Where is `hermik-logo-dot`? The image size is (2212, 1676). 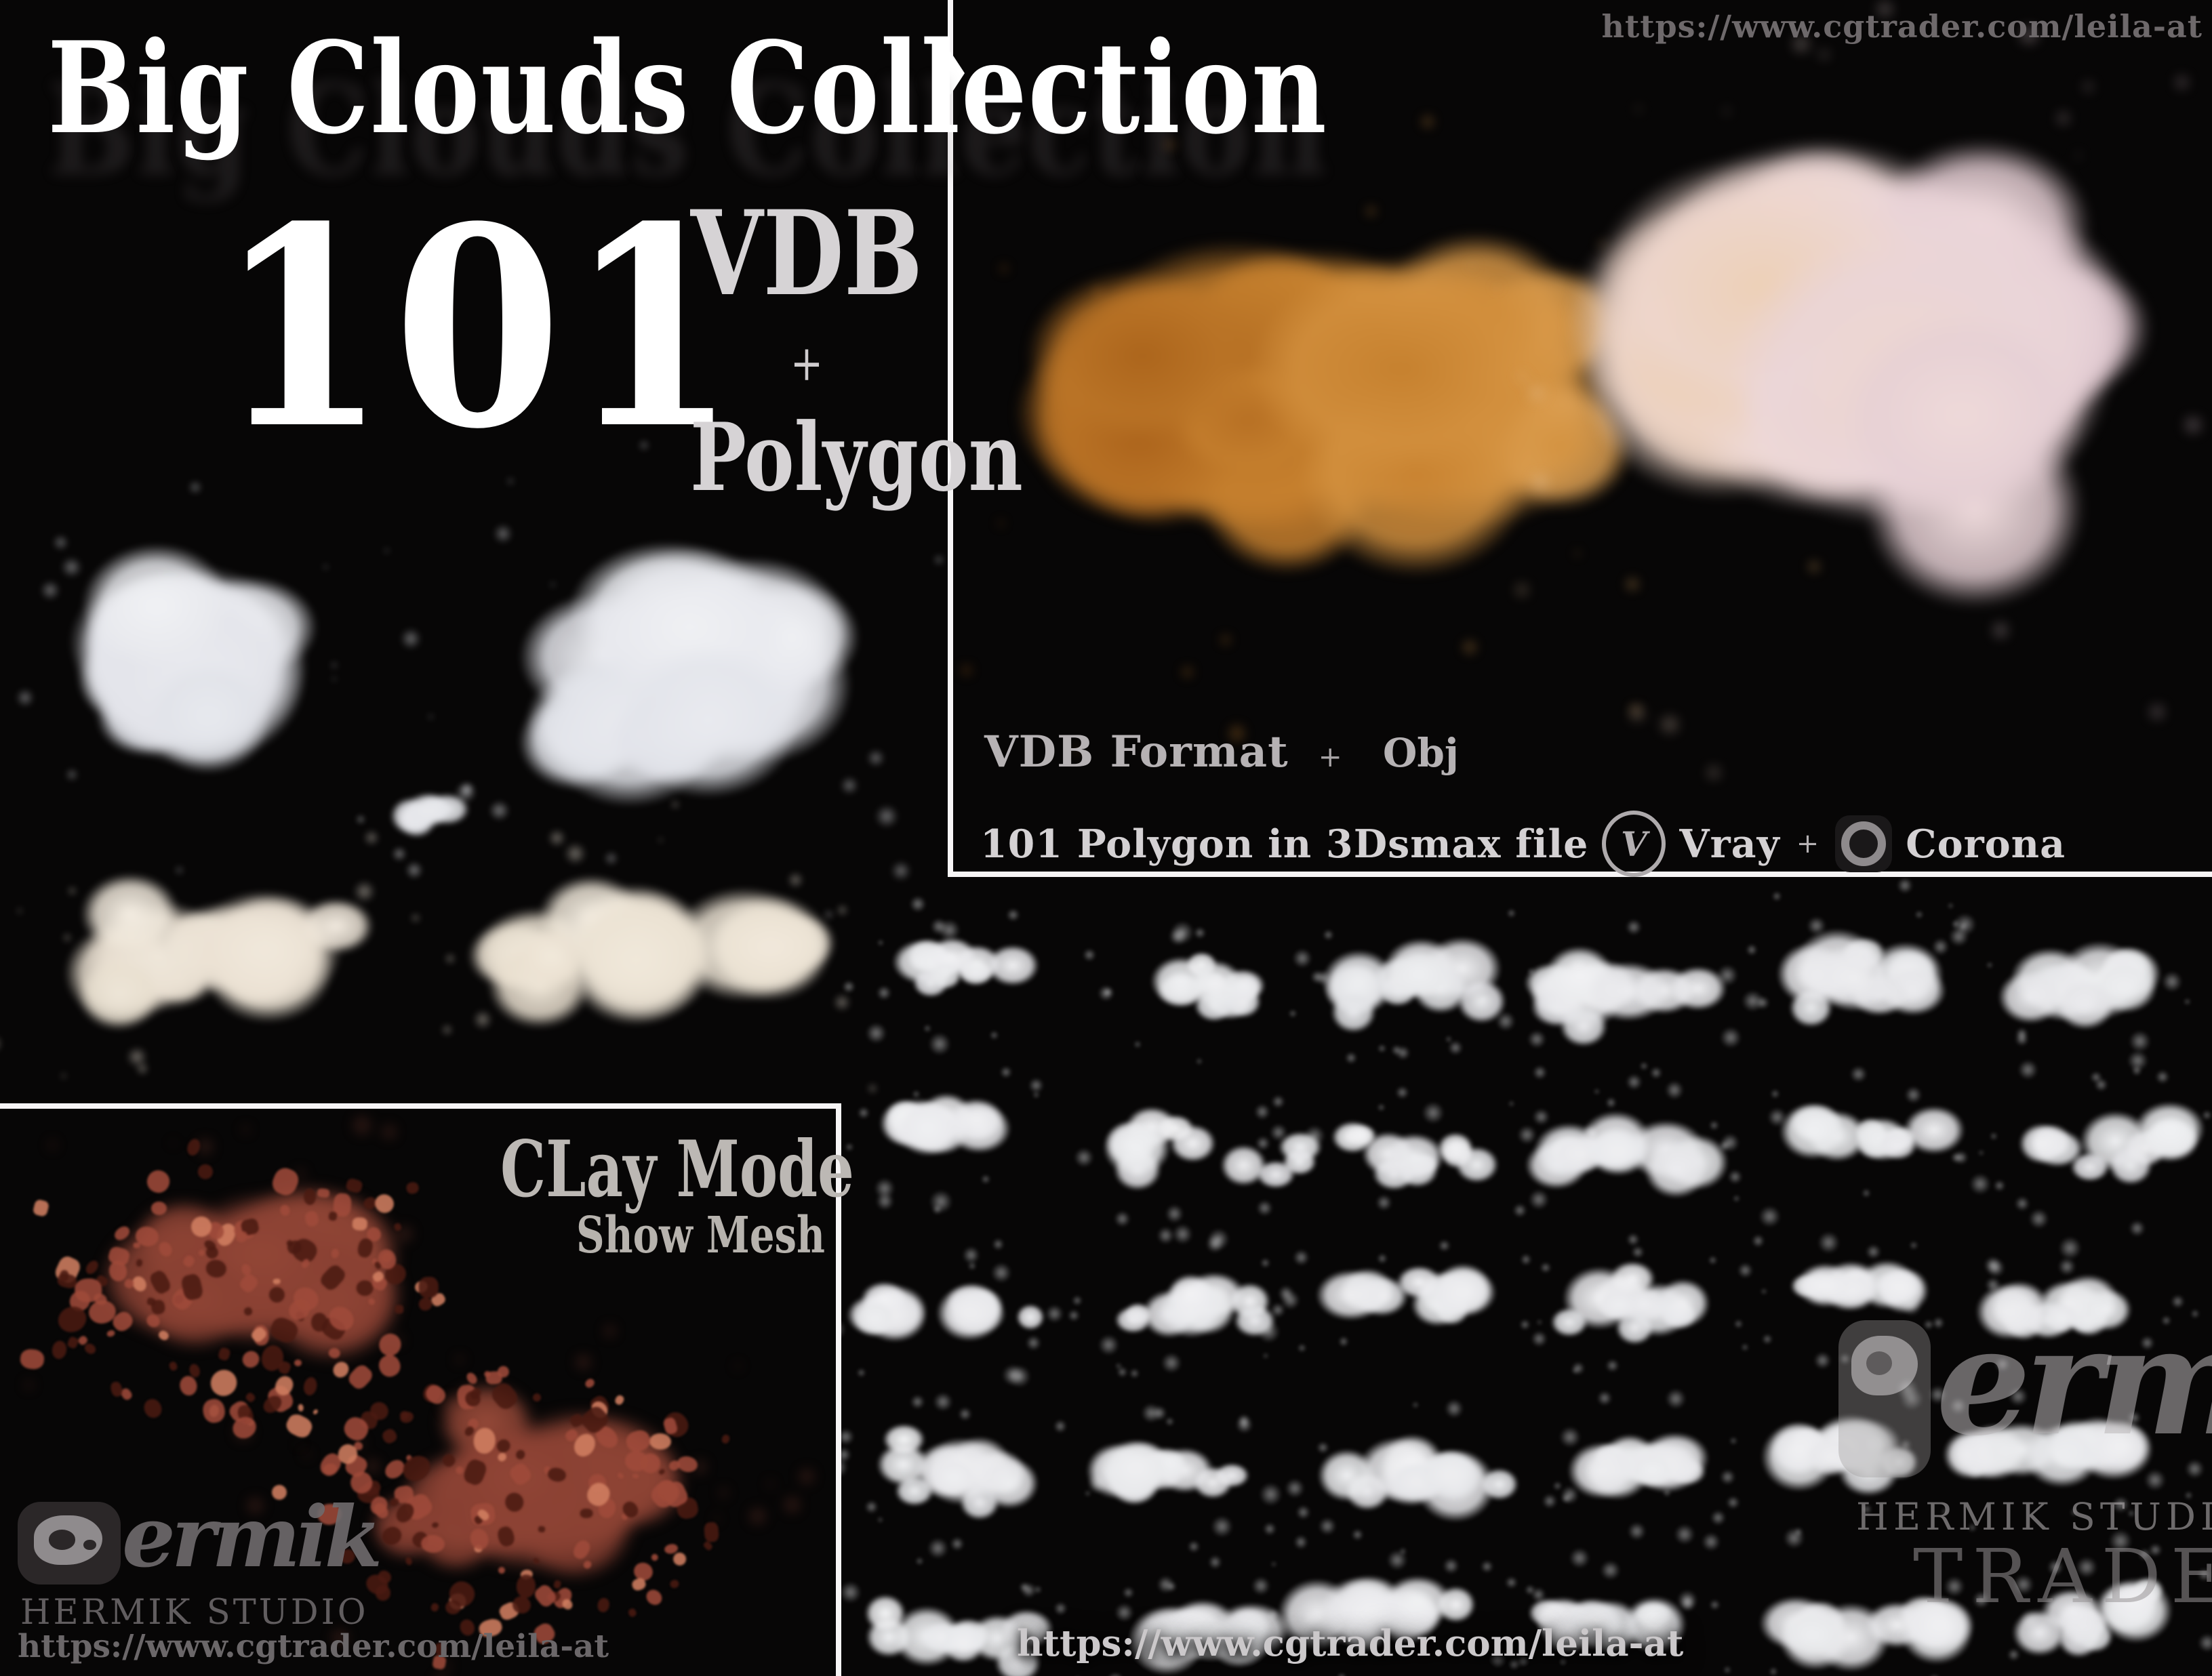
hermik-logo-dot is located at coordinates (89, 1545).